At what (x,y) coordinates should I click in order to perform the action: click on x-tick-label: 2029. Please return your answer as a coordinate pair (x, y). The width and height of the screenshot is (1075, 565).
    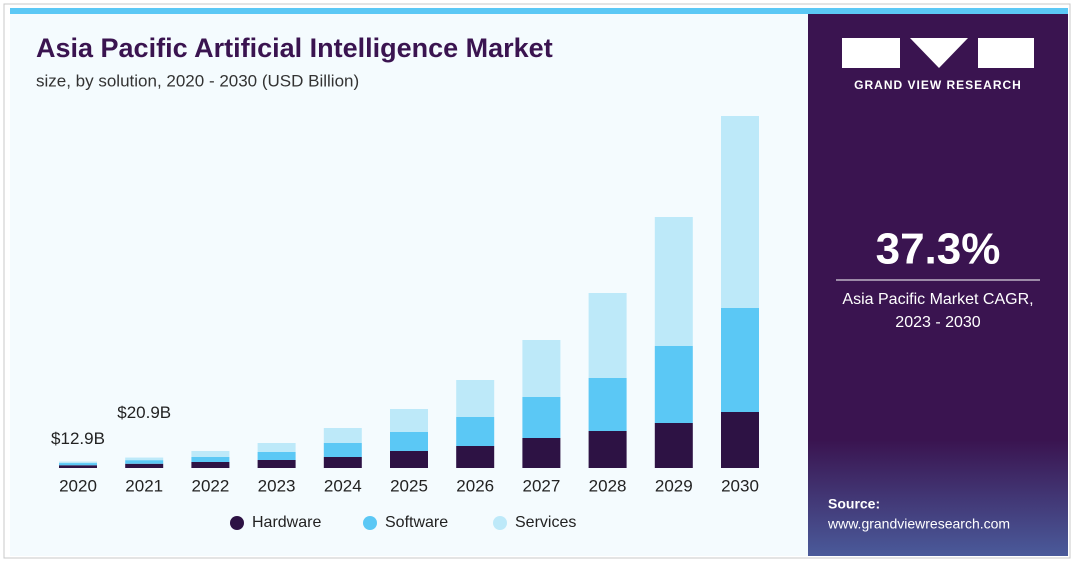
    Looking at the image, I should click on (674, 485).